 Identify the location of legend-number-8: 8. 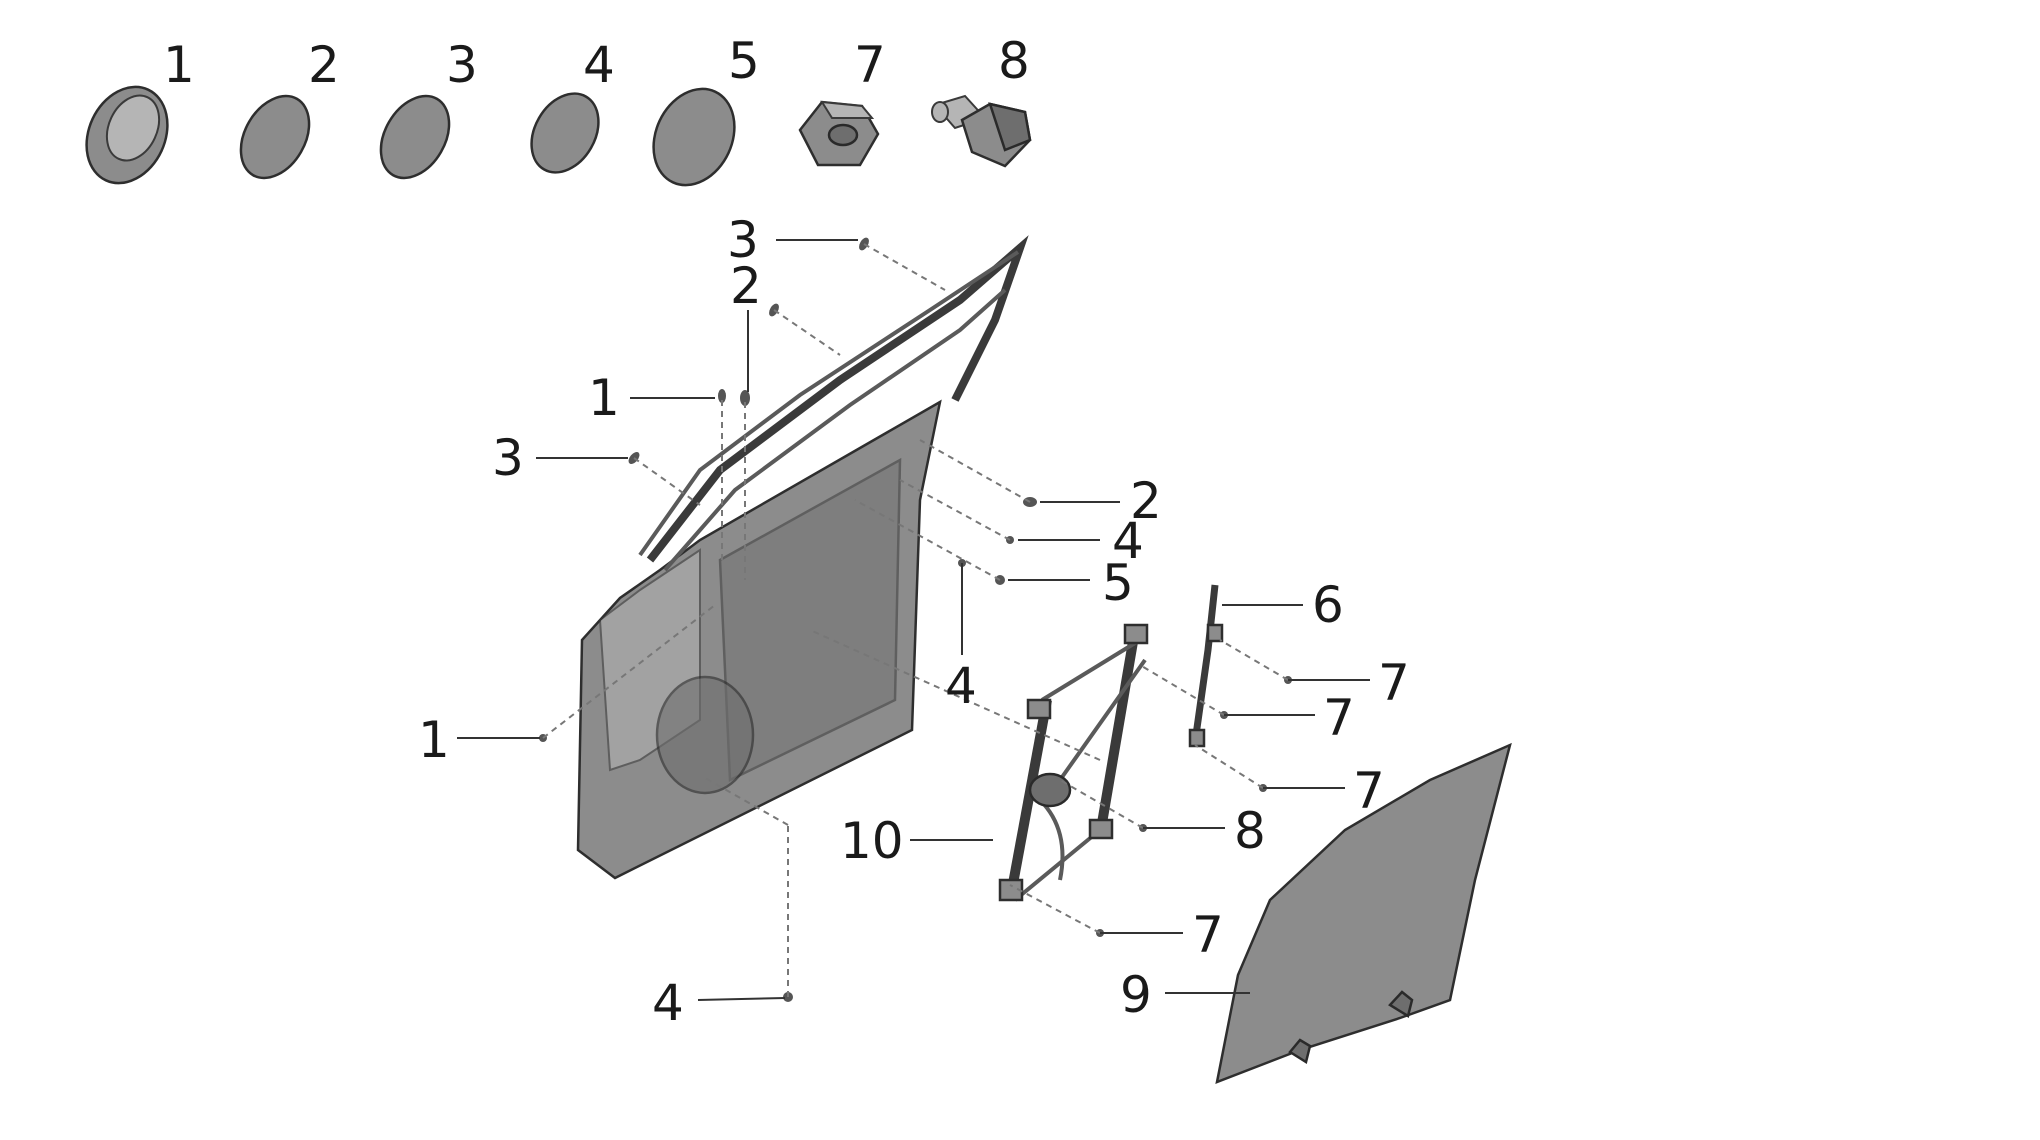
(1014, 61).